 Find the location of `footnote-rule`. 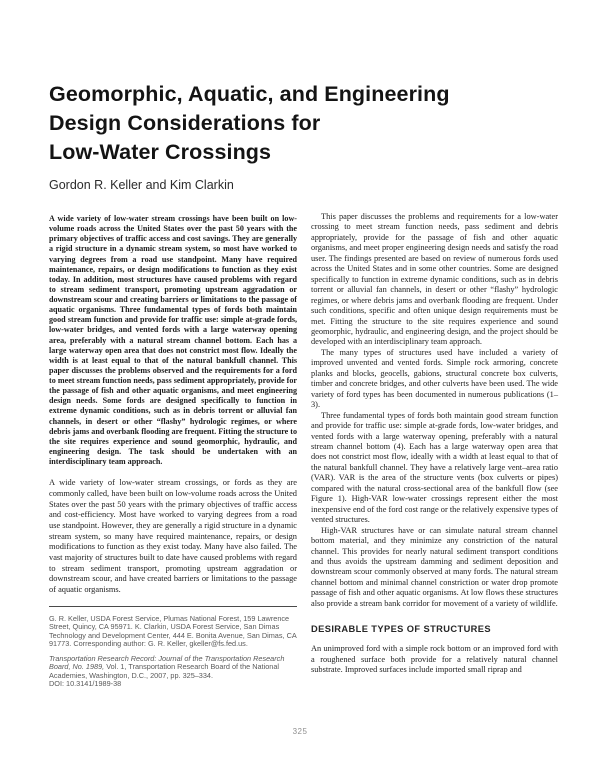

footnote-rule is located at coordinates (173, 606).